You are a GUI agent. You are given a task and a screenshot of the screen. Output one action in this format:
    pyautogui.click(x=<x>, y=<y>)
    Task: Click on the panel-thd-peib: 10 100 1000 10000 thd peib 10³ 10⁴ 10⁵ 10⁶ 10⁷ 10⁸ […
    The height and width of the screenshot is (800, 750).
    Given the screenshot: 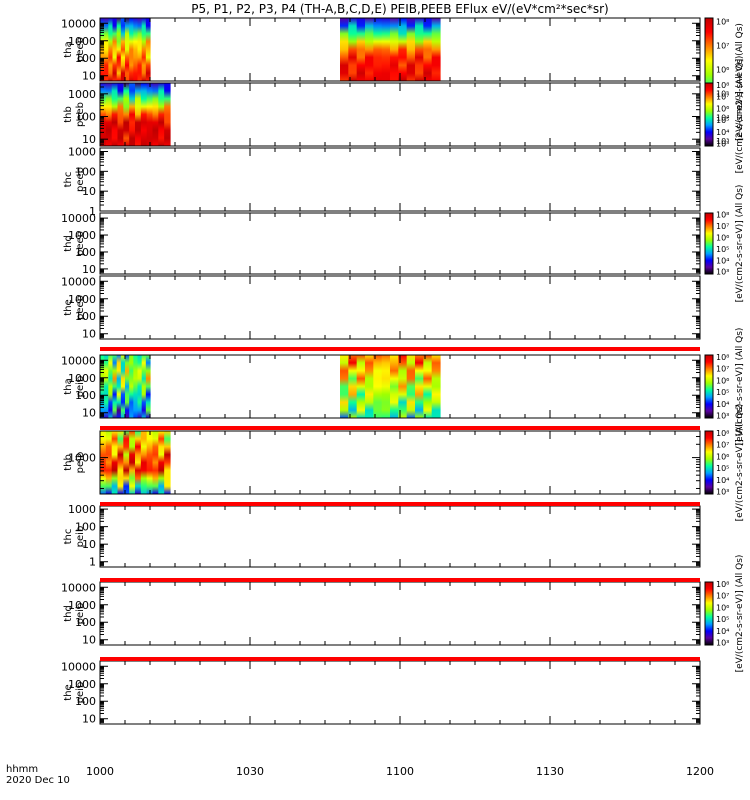 What is the action you would take?
    pyautogui.click(x=403, y=614)
    